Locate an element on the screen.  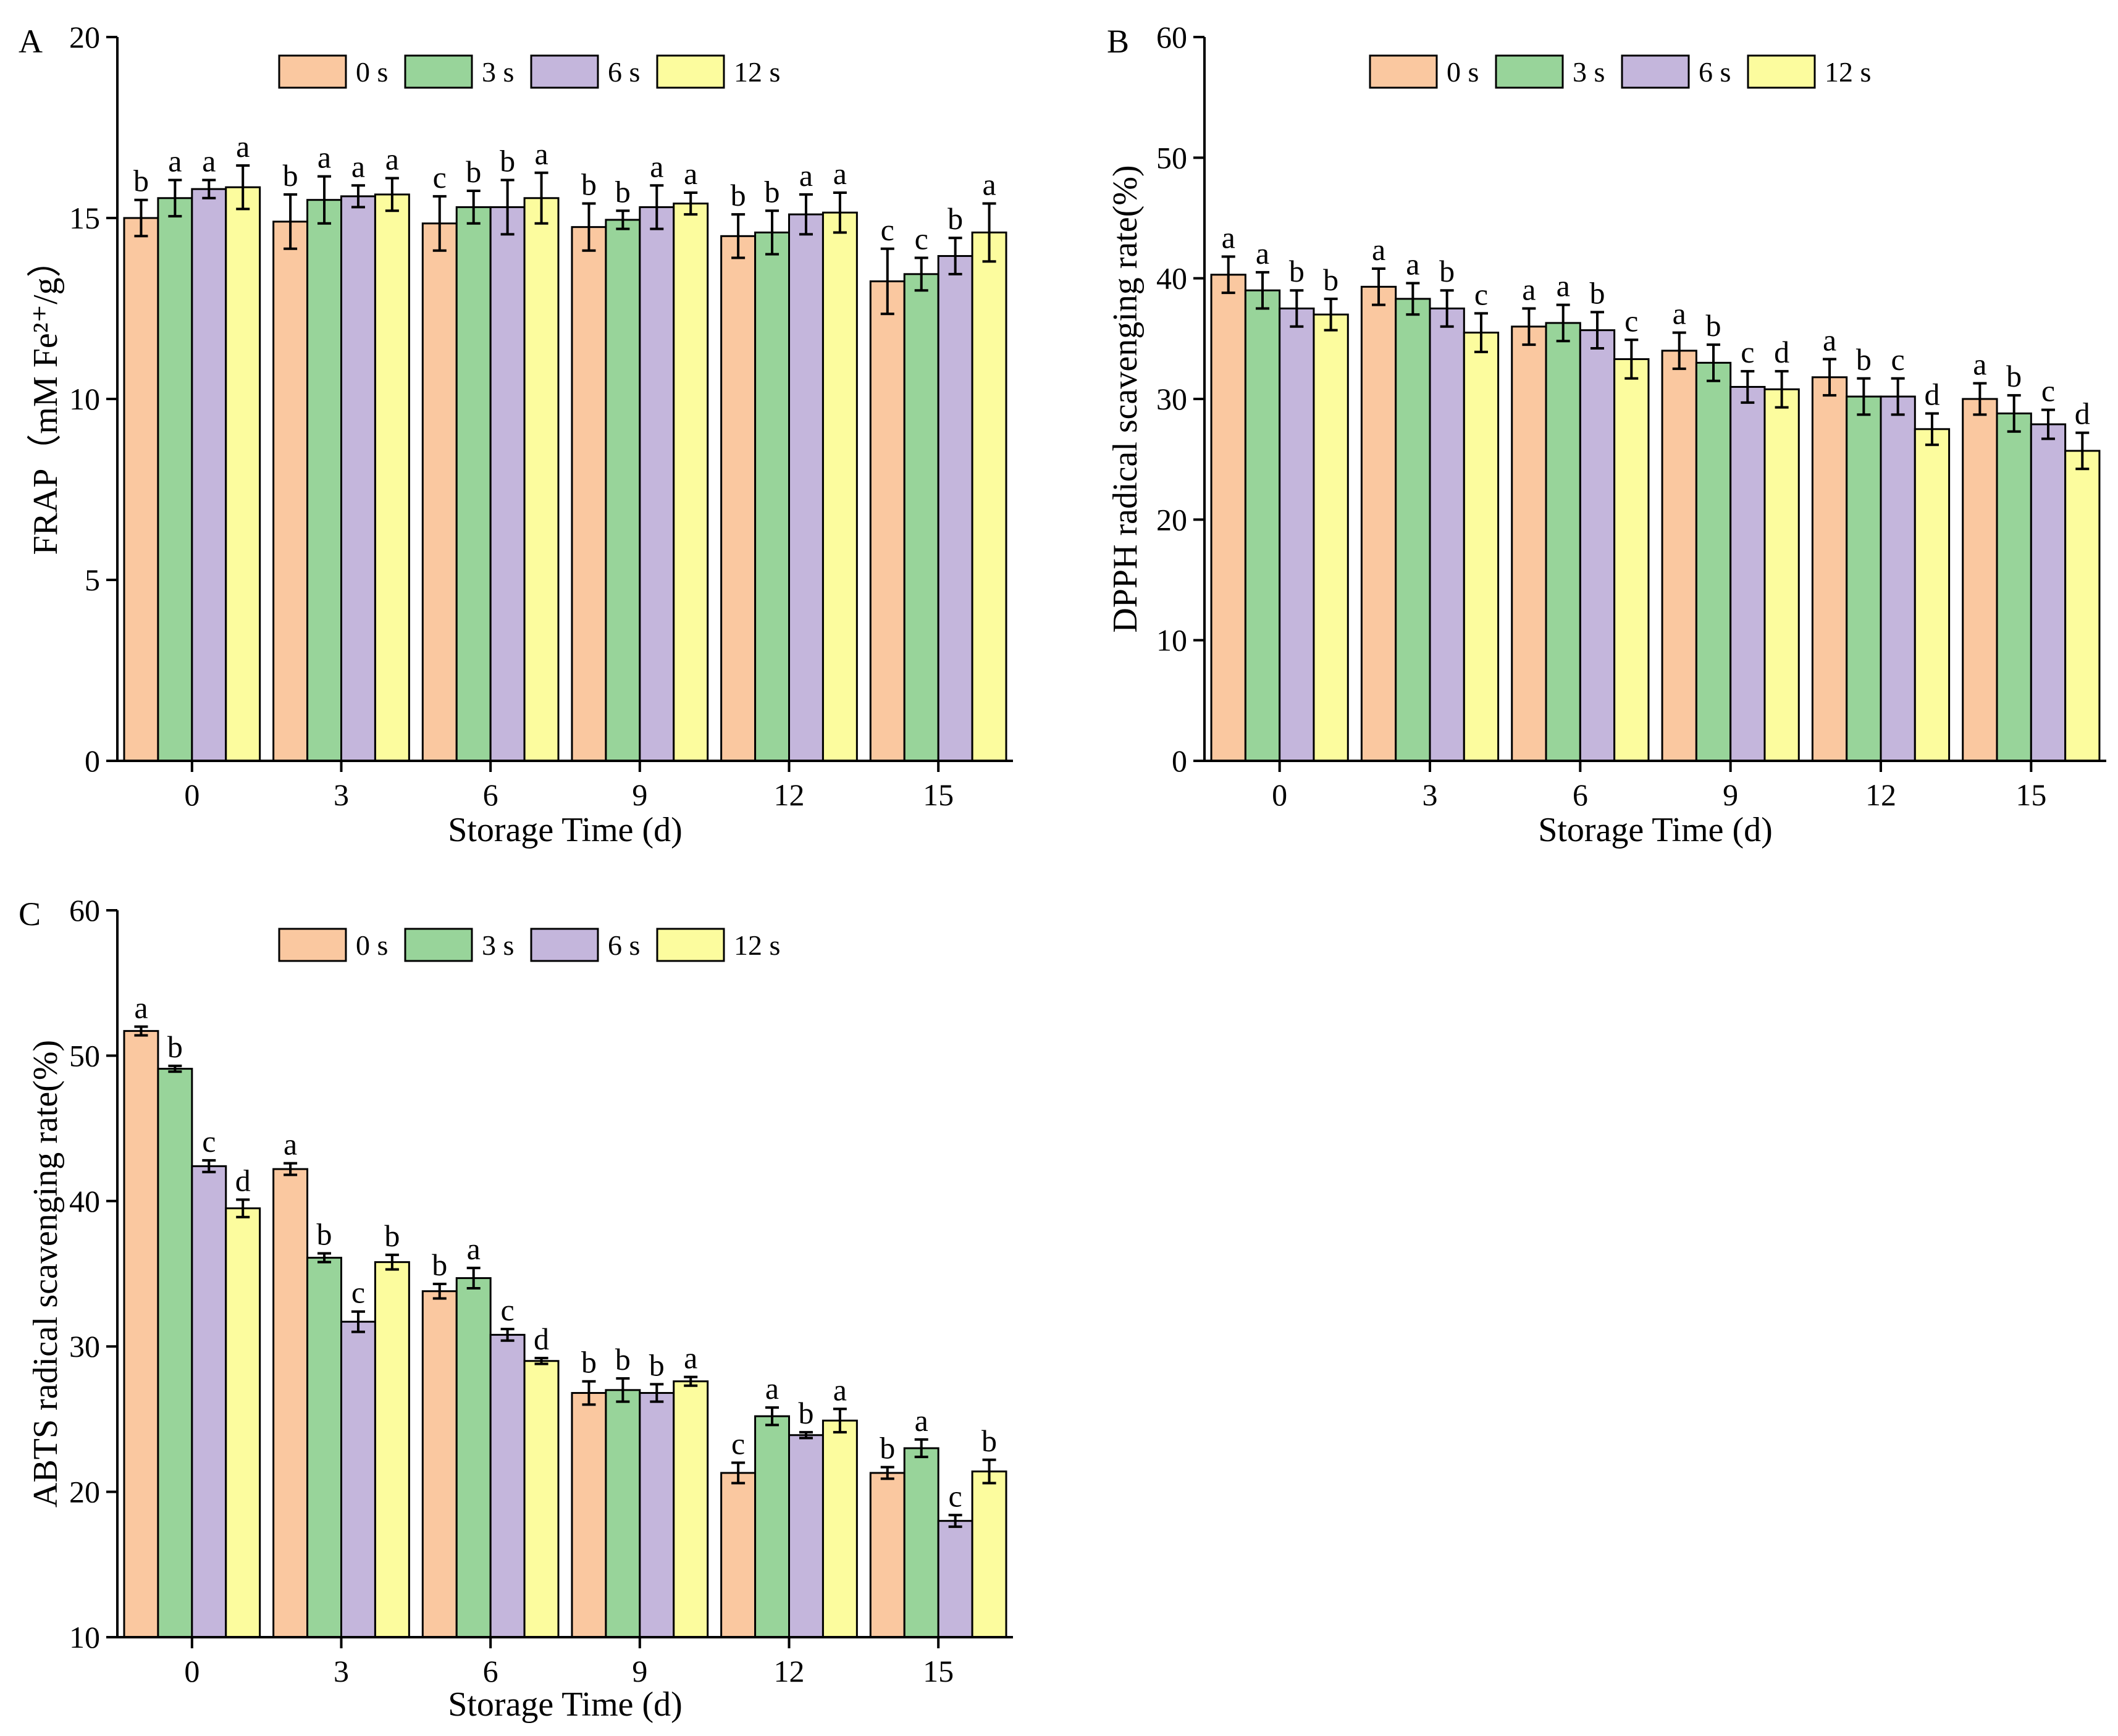
x-tick-label: 15 is located at coordinates (2030, 795).